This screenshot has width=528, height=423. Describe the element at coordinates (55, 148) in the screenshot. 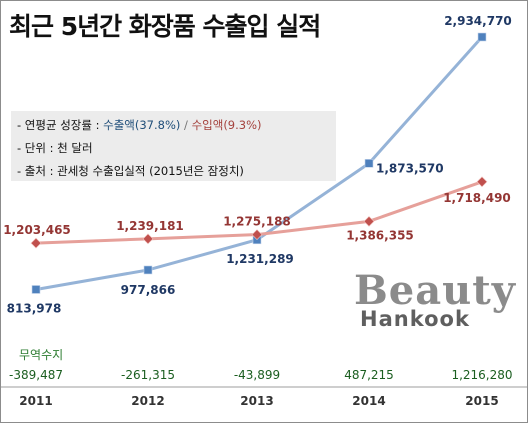

I see `unit-note: - 단위 : 천 달러` at that location.